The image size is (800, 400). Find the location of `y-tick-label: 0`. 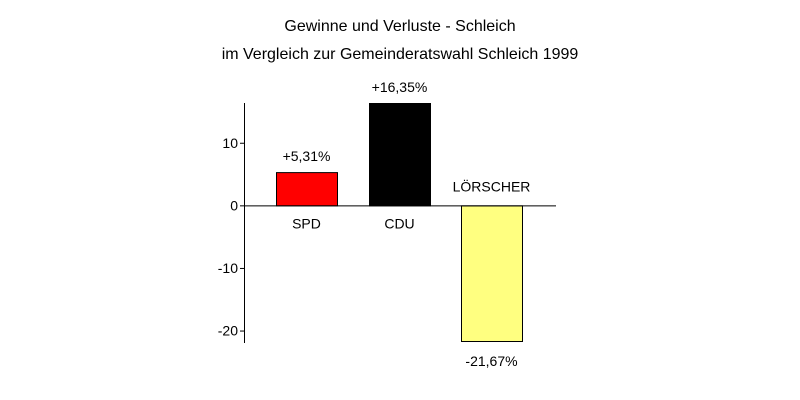

y-tick-label: 0 is located at coordinates (234, 205).